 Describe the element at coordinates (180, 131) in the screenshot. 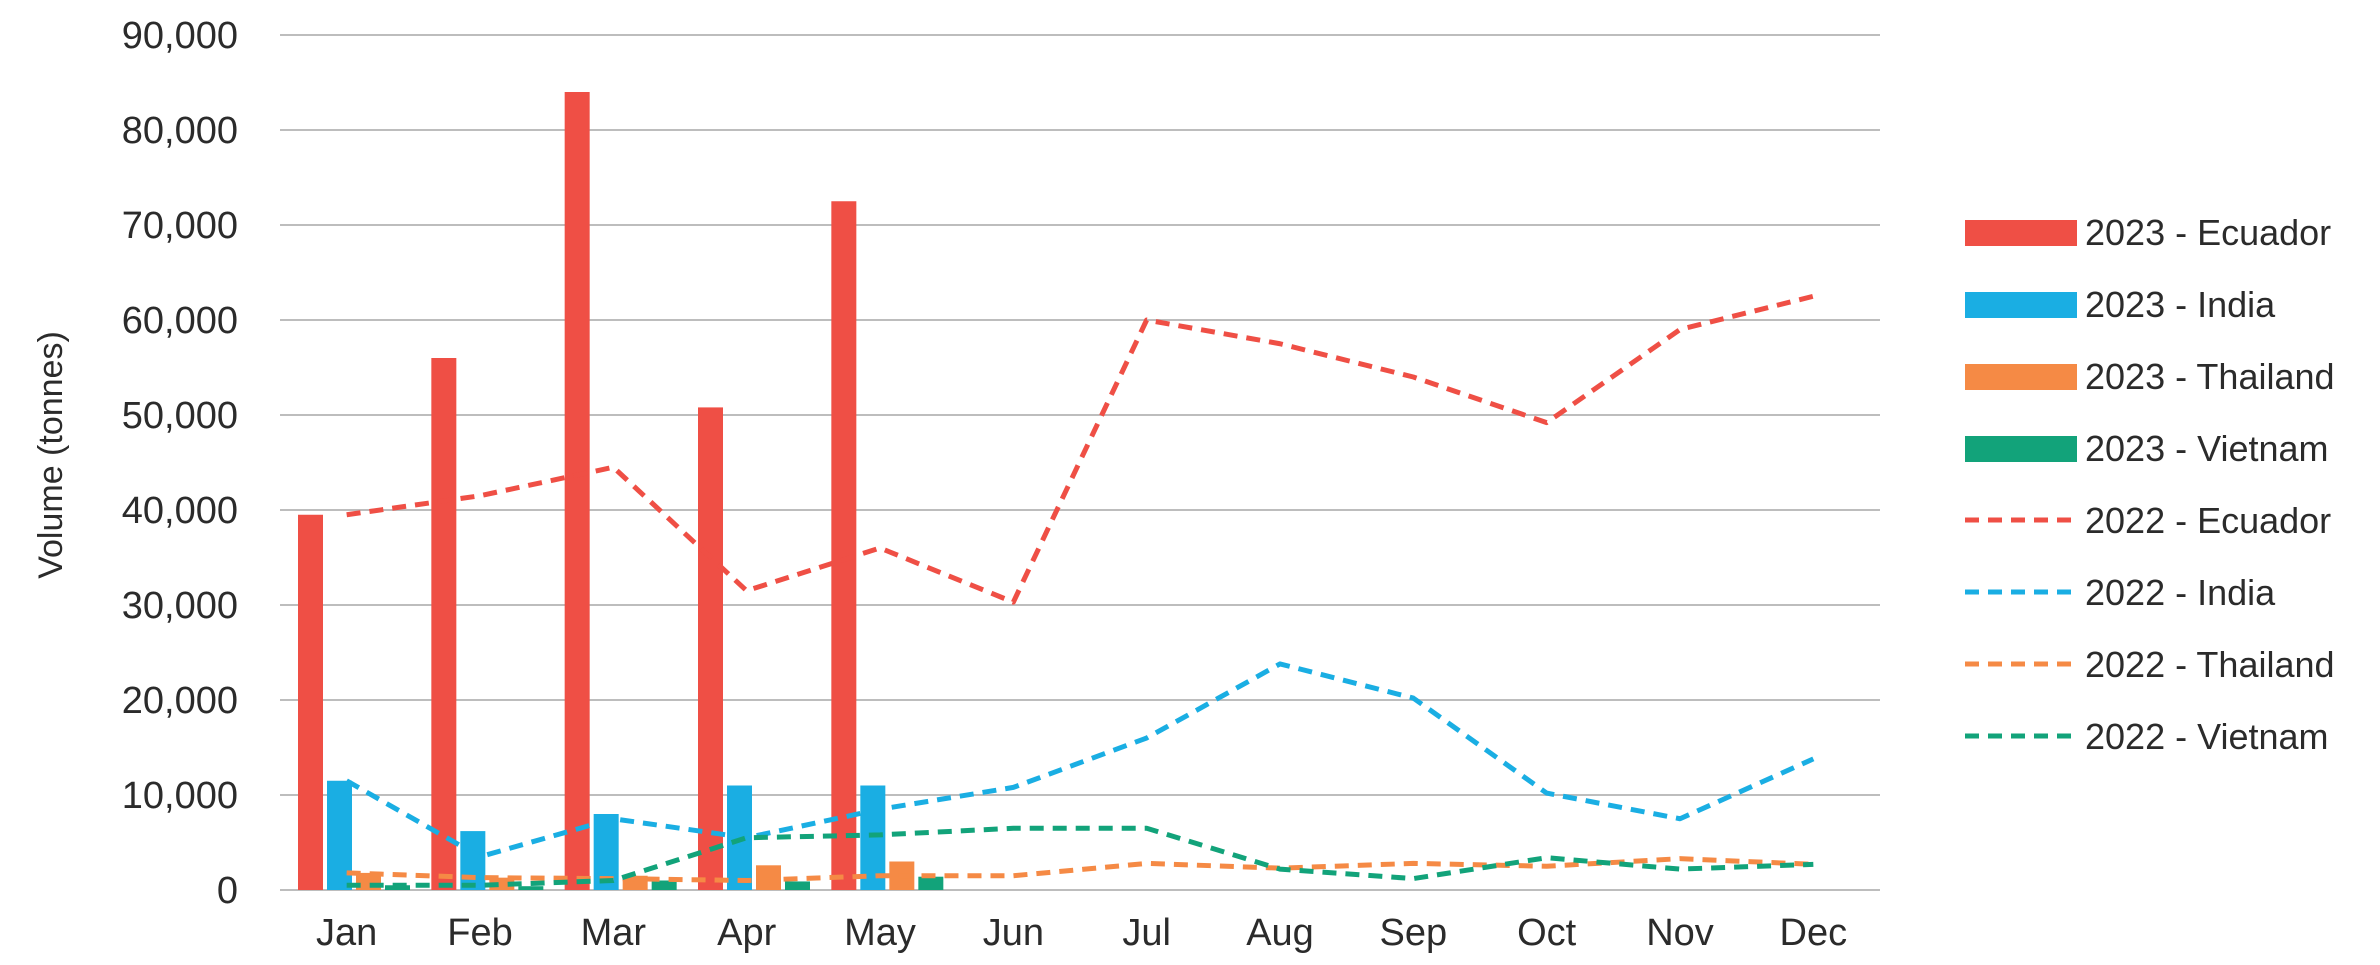

I see `y-tick-label: 80,000` at that location.